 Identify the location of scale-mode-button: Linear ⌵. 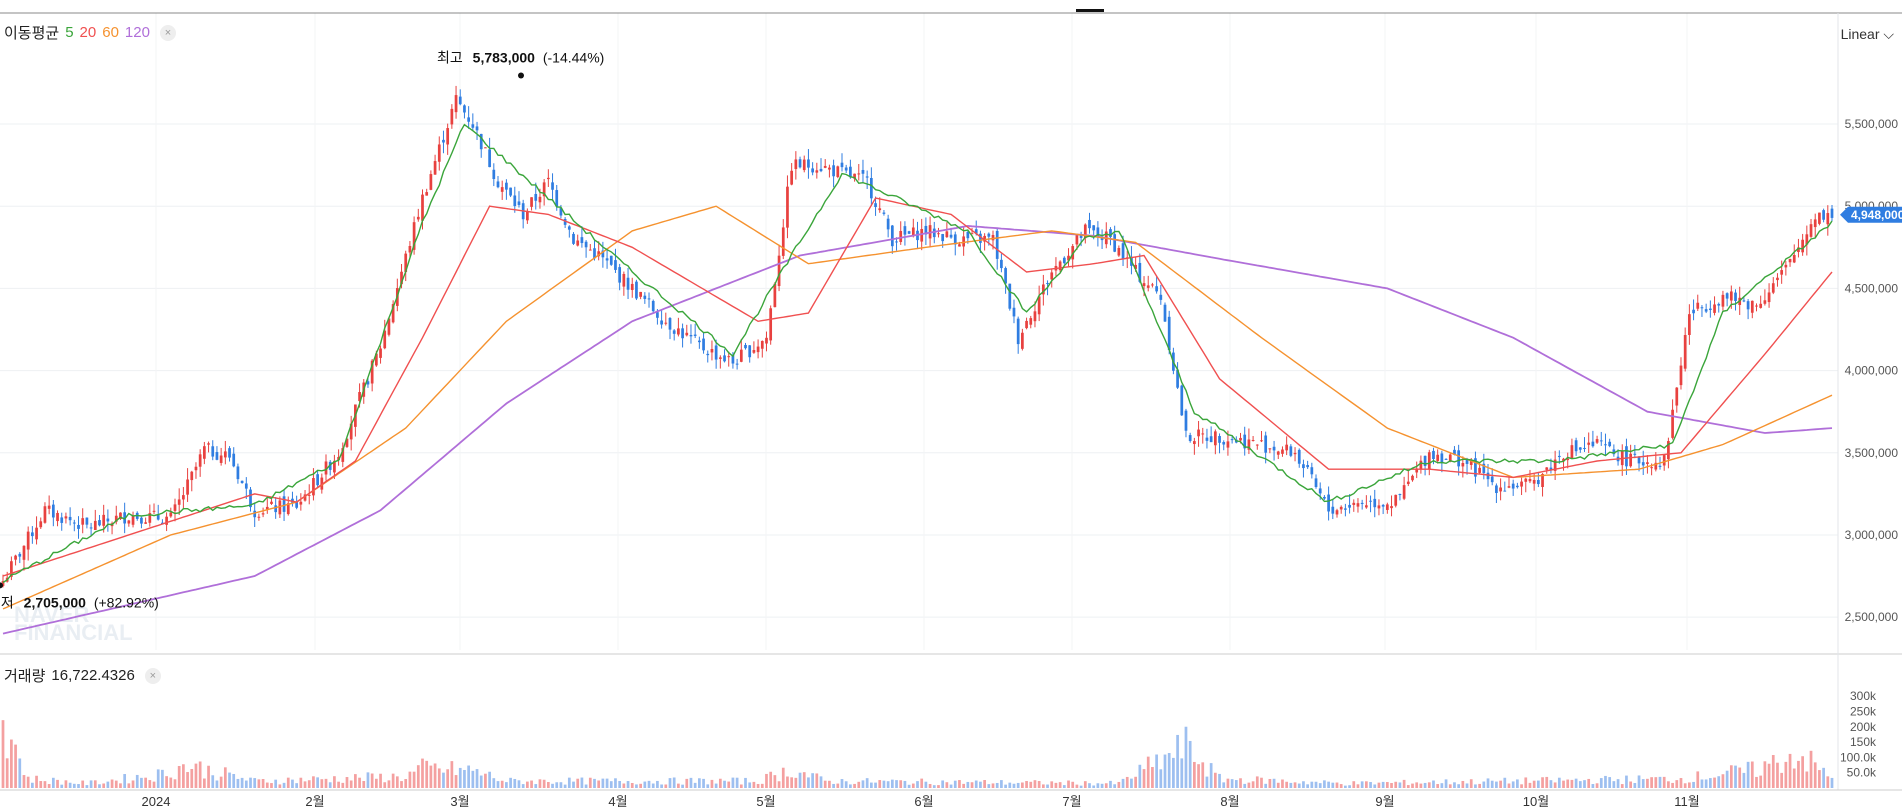
(1867, 34).